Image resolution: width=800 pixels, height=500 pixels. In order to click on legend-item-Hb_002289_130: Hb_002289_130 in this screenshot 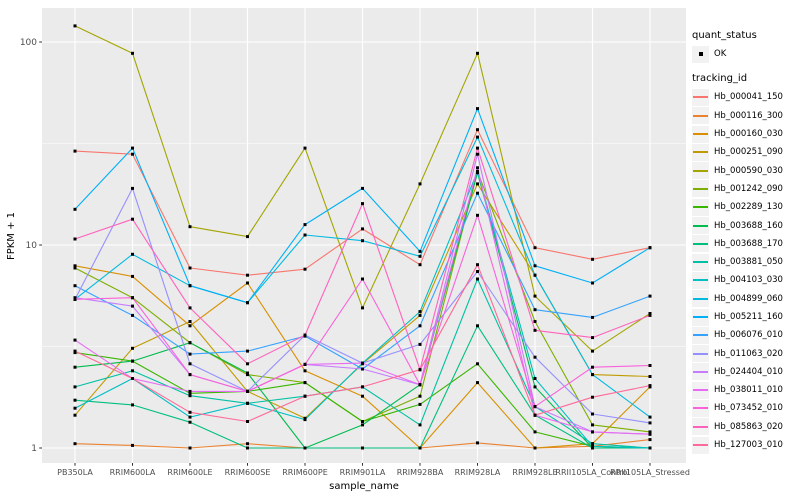, I will do `click(745, 207)`.